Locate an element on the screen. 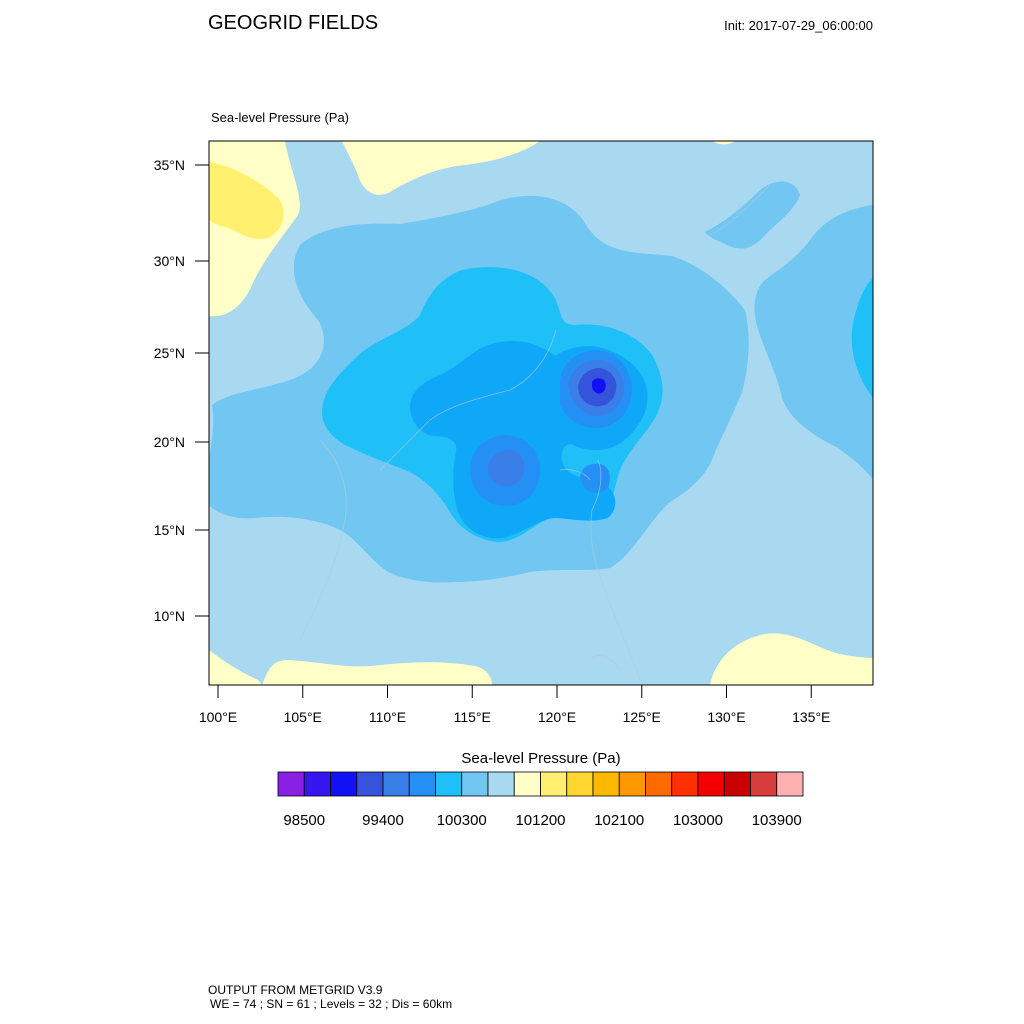  lon-tick-label: 110°E is located at coordinates (387, 717).